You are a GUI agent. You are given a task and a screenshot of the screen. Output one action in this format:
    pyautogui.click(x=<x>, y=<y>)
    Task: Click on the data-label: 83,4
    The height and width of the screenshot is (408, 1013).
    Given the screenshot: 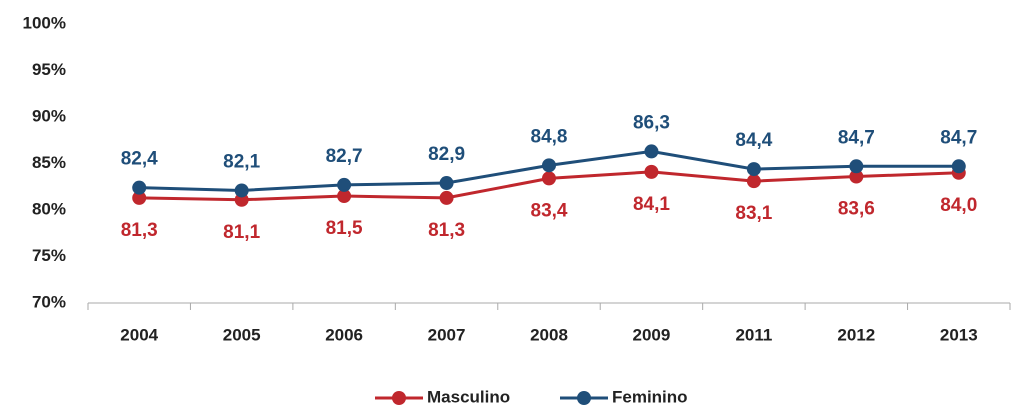 What is the action you would take?
    pyautogui.click(x=549, y=210)
    